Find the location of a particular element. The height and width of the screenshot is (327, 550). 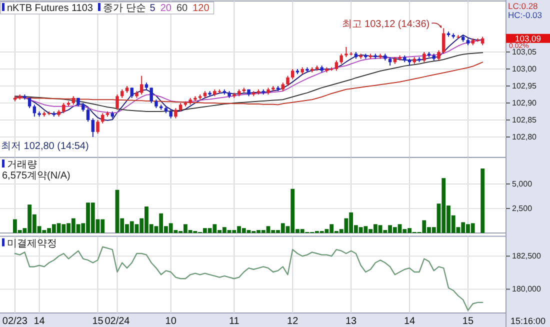

x-tick-label: 11 is located at coordinates (234, 321).